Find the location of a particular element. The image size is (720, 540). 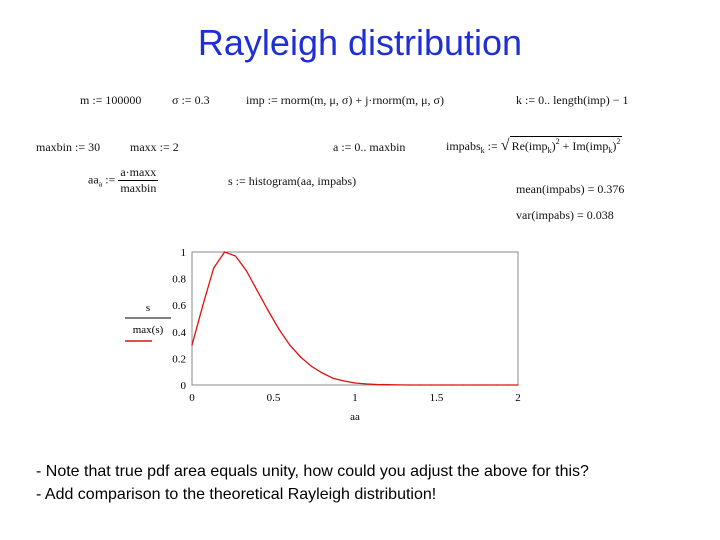

x-tick-label: 1.5 is located at coordinates (437, 398).